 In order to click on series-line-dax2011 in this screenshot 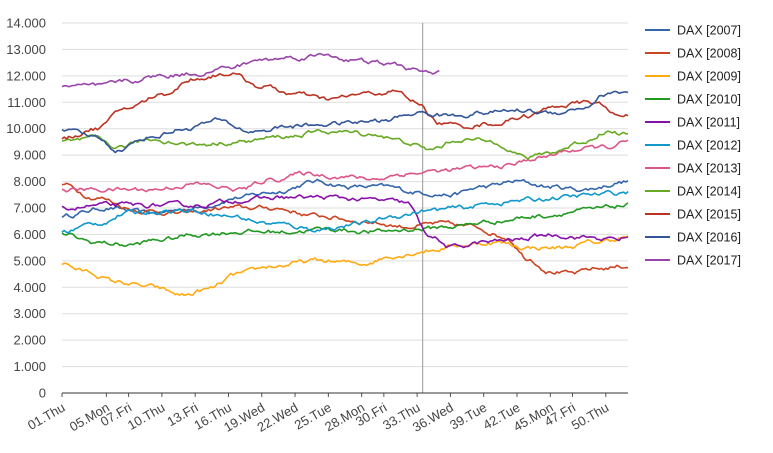, I will do `click(345, 221)`.